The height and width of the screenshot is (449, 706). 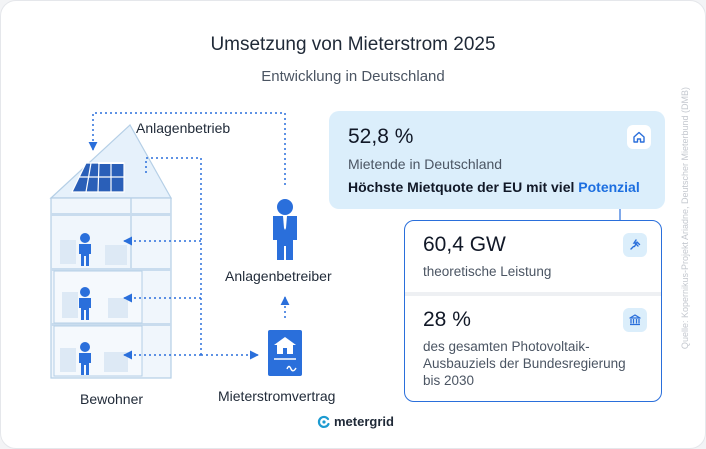 I want to click on operator-person-icon, so click(x=285, y=229).